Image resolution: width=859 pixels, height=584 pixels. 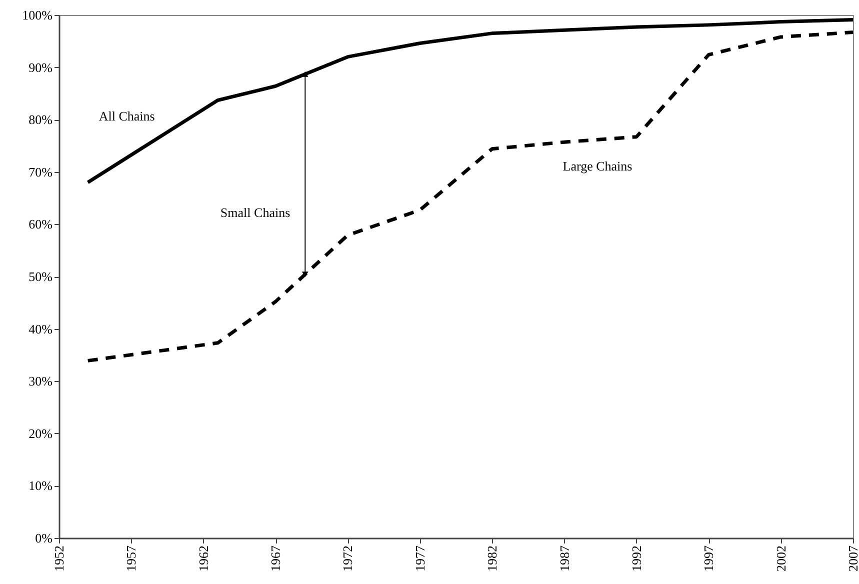 What do you see at coordinates (131, 558) in the screenshot?
I see `x-tick-label: 1957` at bounding box center [131, 558].